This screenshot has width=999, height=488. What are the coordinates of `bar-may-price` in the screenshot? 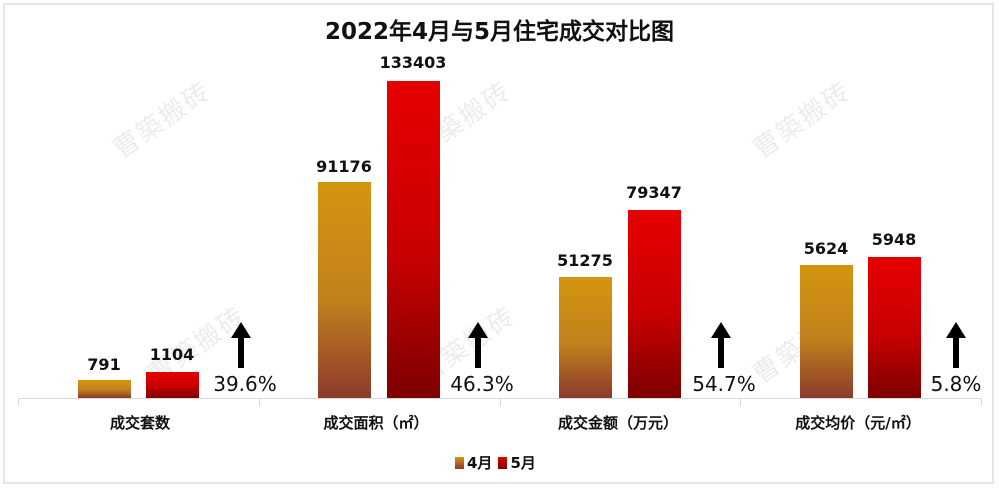 It's located at (894, 327).